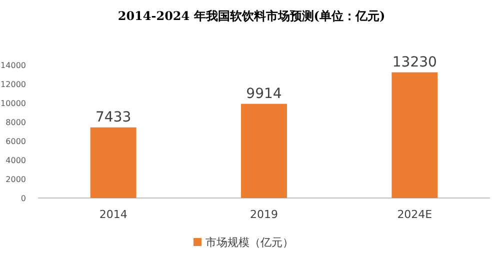  What do you see at coordinates (252, 16) in the screenshot?
I see `chart-title: 2014-2024 年我国软饮料市场预测(单位：亿元)` at bounding box center [252, 16].